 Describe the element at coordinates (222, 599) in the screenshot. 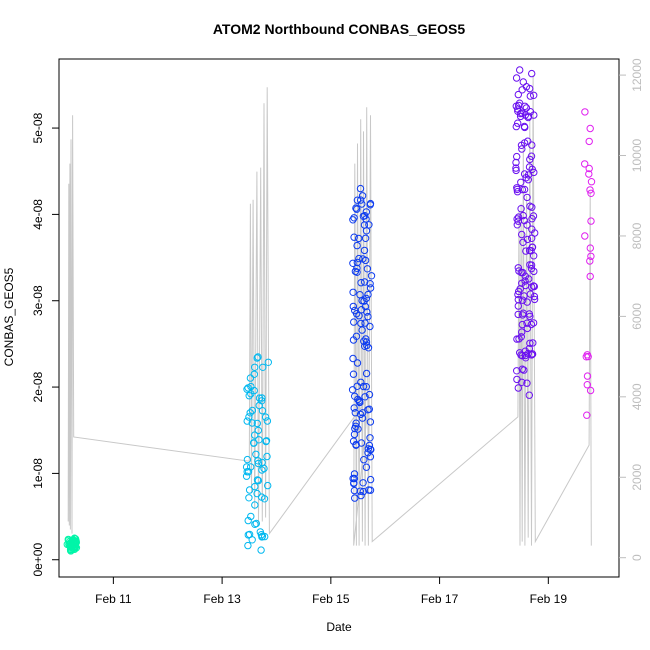

I see `x-tick-label: Feb 13` at that location.